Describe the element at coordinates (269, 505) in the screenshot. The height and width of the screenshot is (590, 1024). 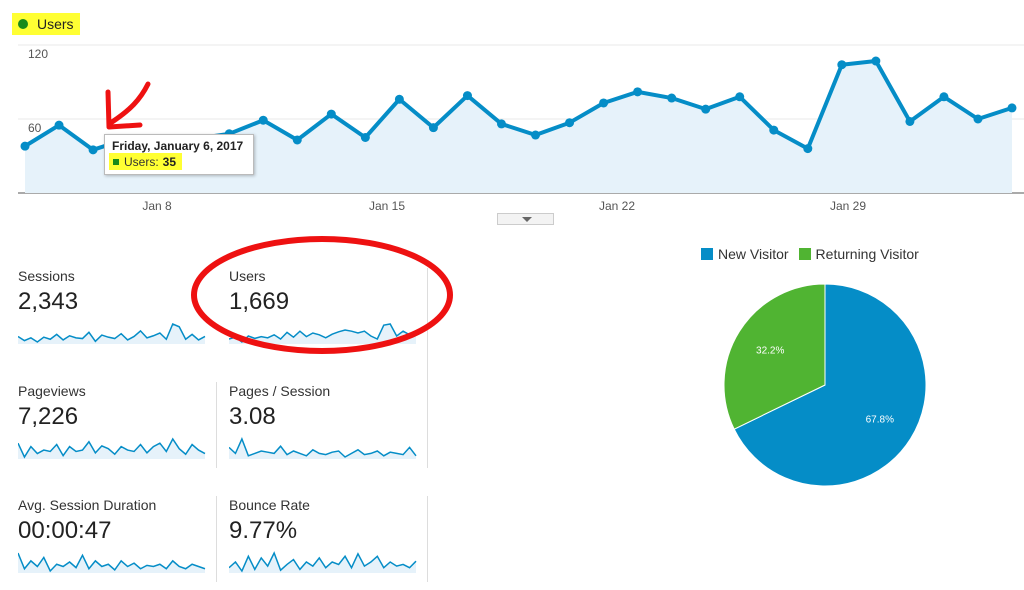
I see `metric-label: Bounce Rate` at that location.